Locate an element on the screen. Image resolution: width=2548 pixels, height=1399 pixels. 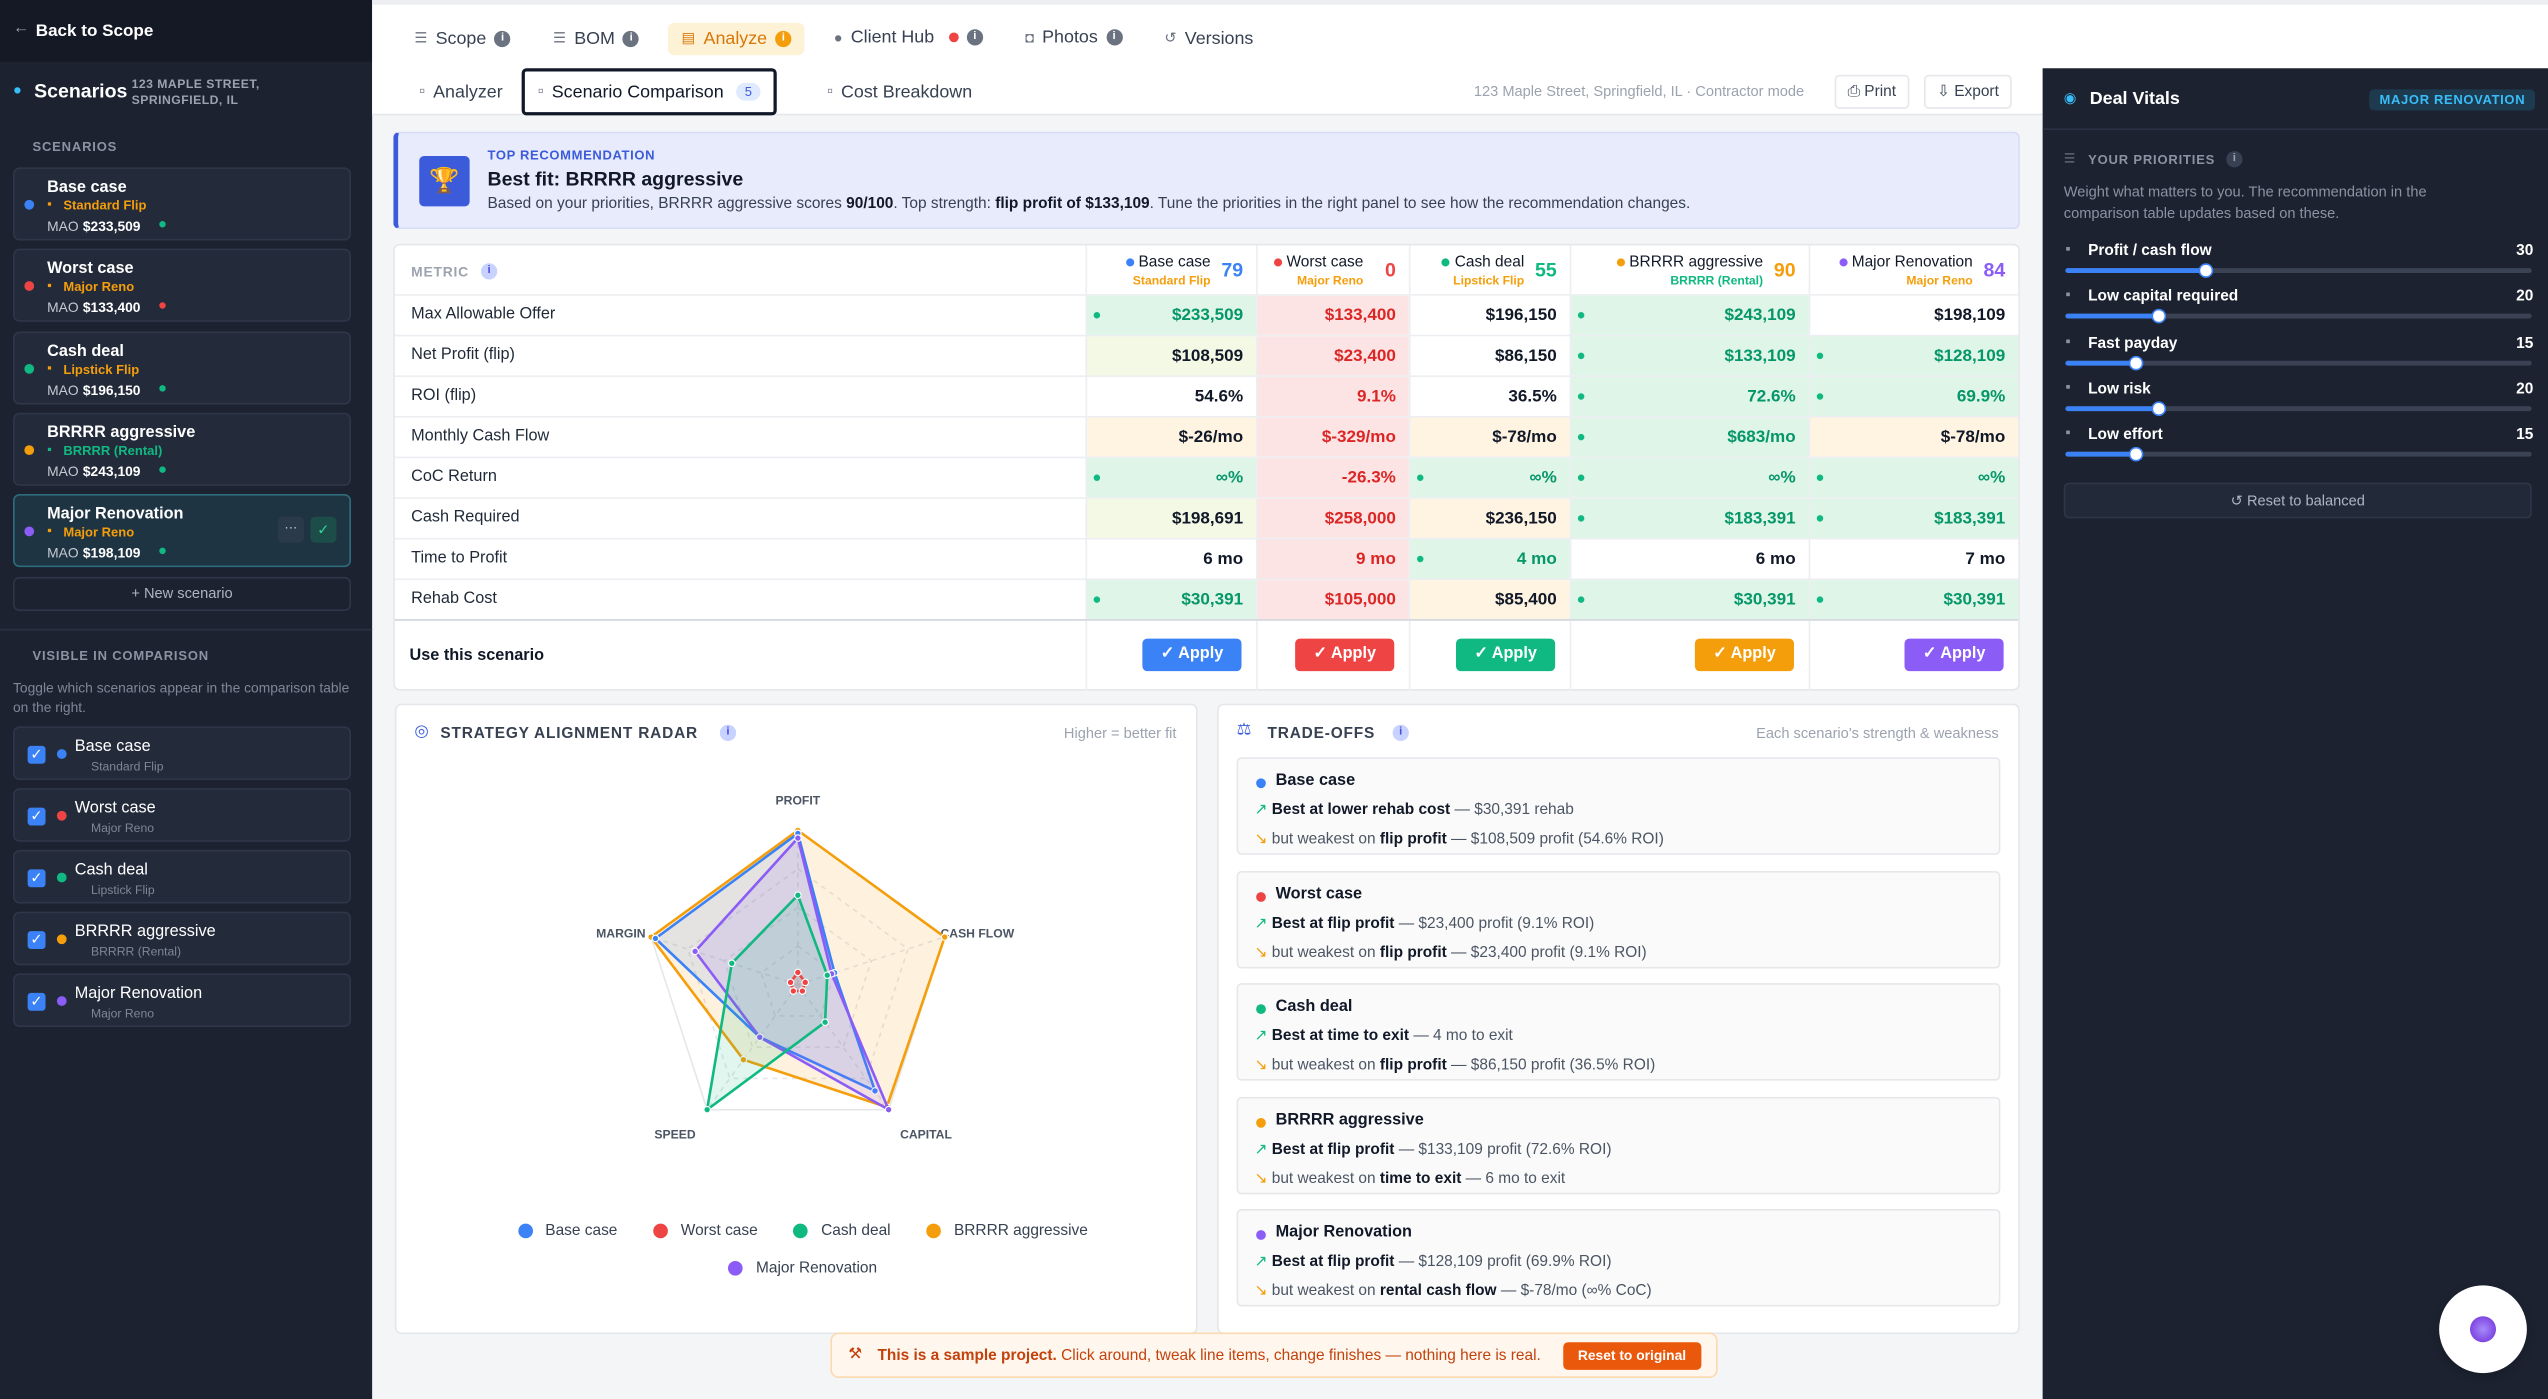
nav-tab: ↺ Versions is located at coordinates (1208, 38).